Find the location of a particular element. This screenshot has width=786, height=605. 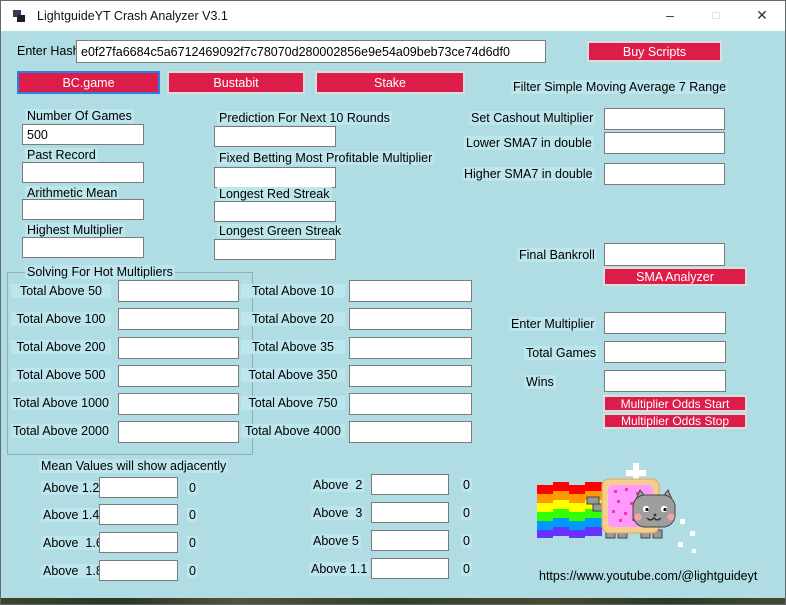

above-2-label: Above 2 is located at coordinates (338, 485).